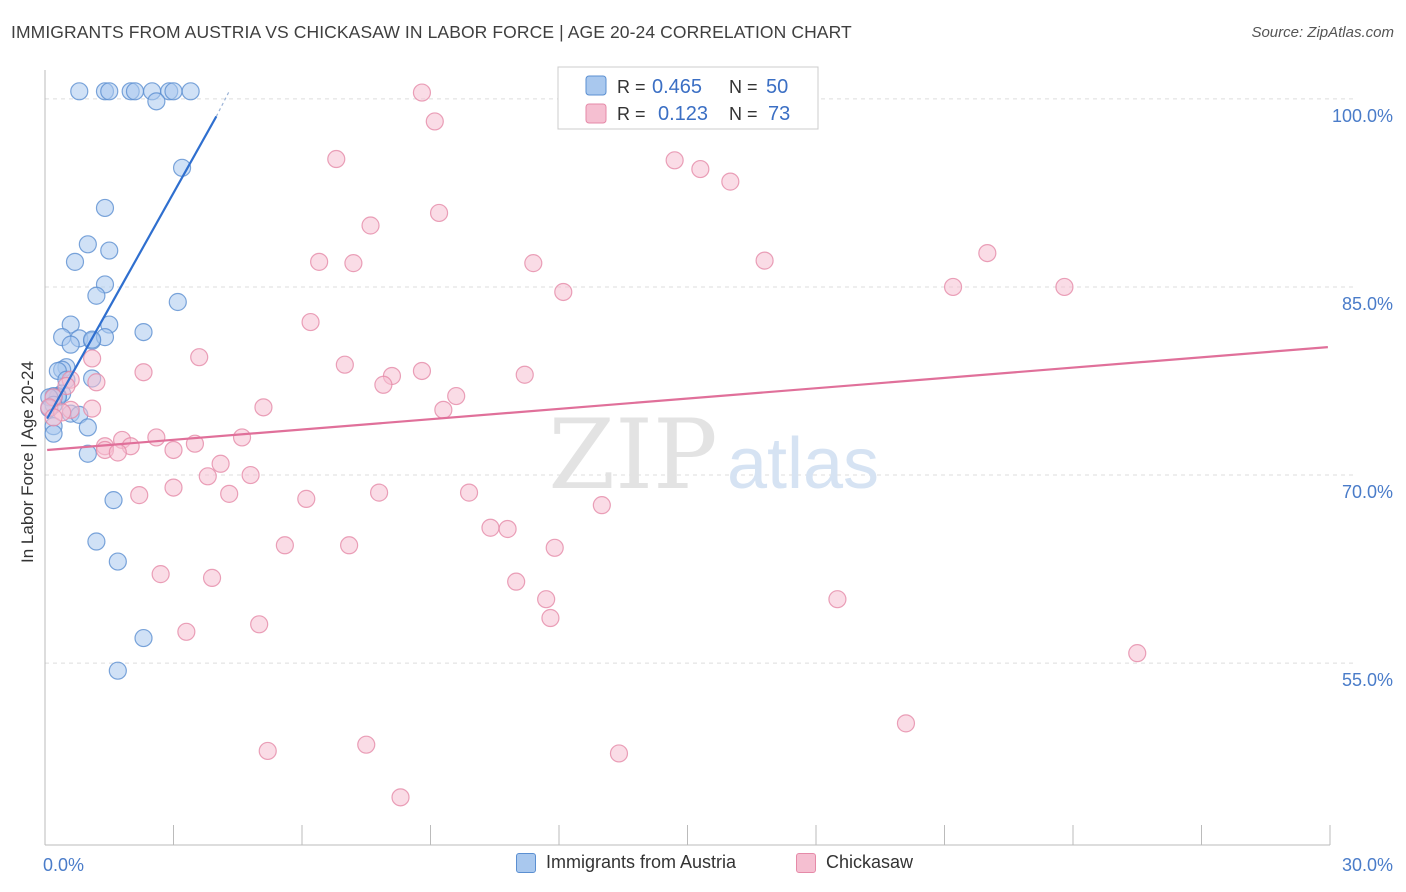  I want to click on watermark-zip: ZIP, so click(632, 455).